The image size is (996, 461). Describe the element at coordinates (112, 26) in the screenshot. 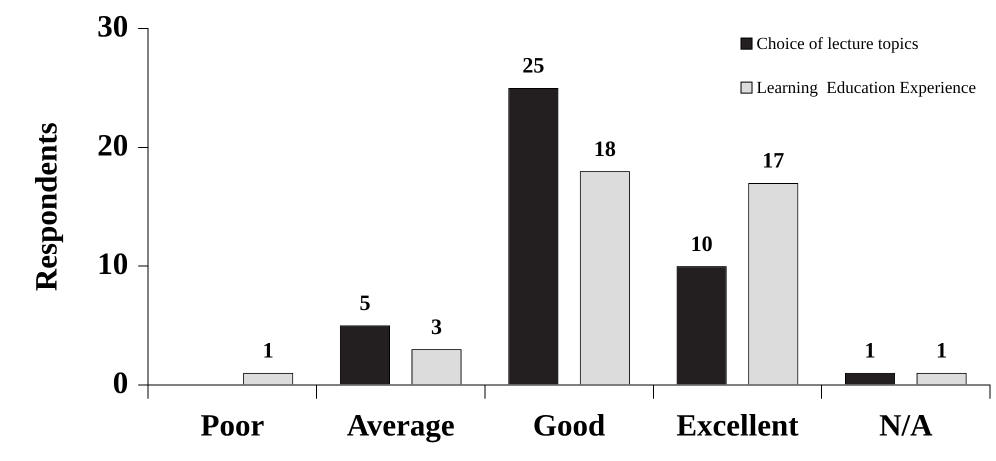

I see `y-tick-label: 30` at that location.